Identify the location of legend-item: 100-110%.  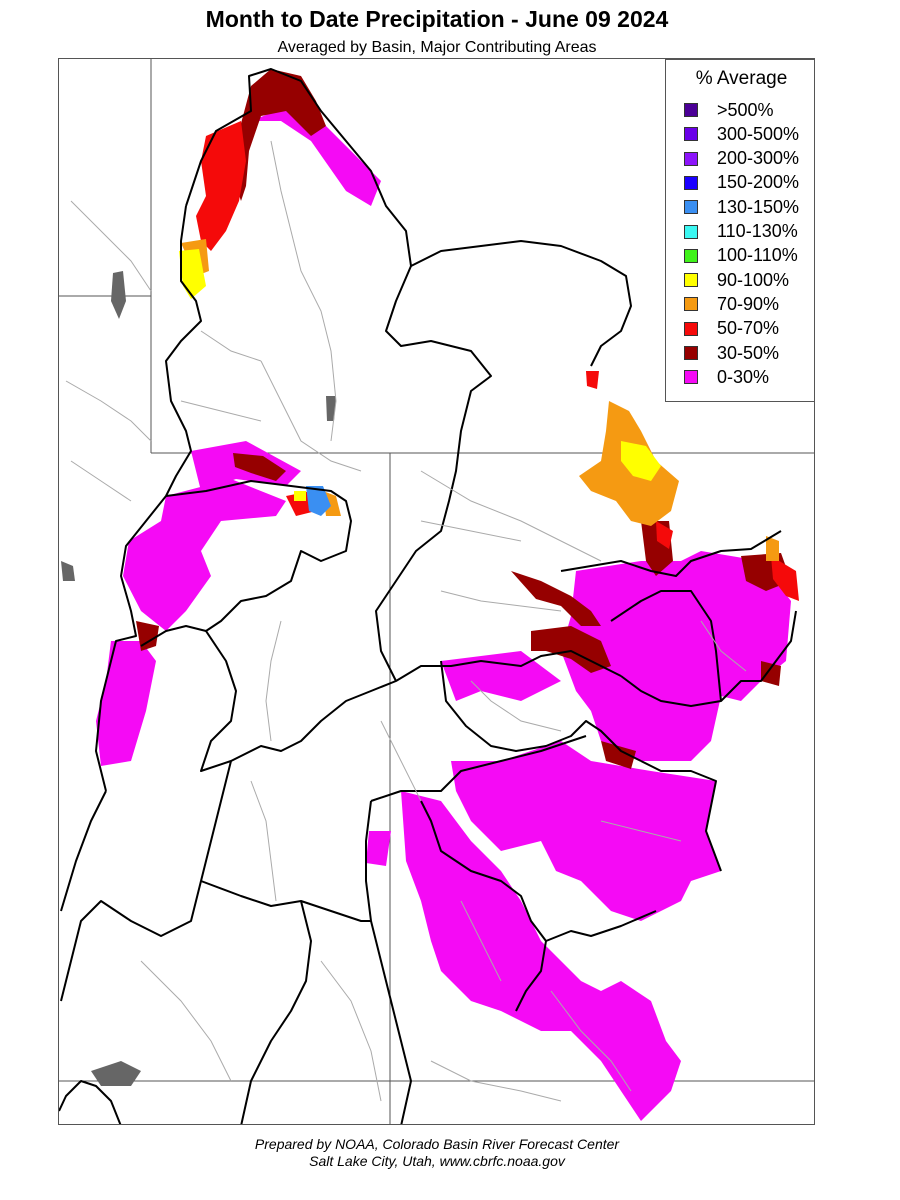
(741, 256).